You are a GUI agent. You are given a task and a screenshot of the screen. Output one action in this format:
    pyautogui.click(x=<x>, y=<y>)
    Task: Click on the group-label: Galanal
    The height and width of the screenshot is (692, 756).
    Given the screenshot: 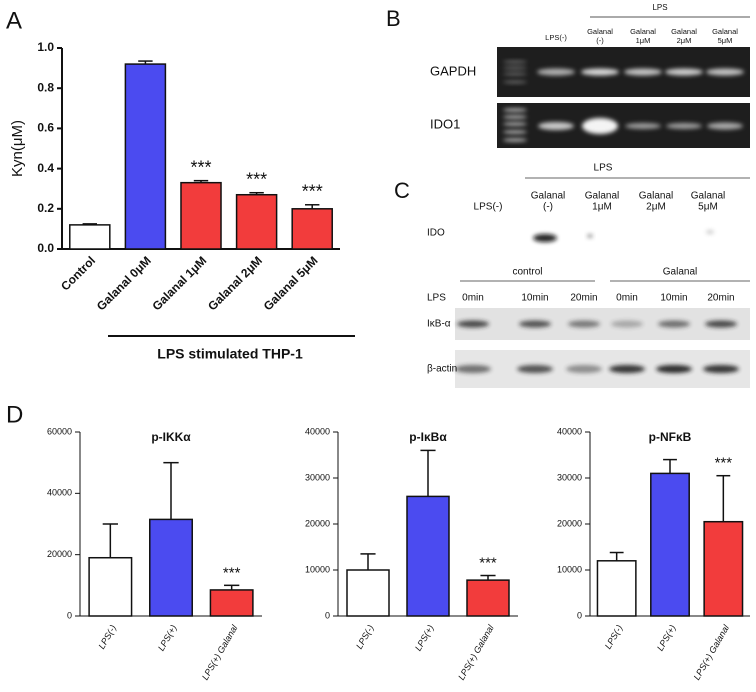 What is the action you would take?
    pyautogui.click(x=680, y=272)
    